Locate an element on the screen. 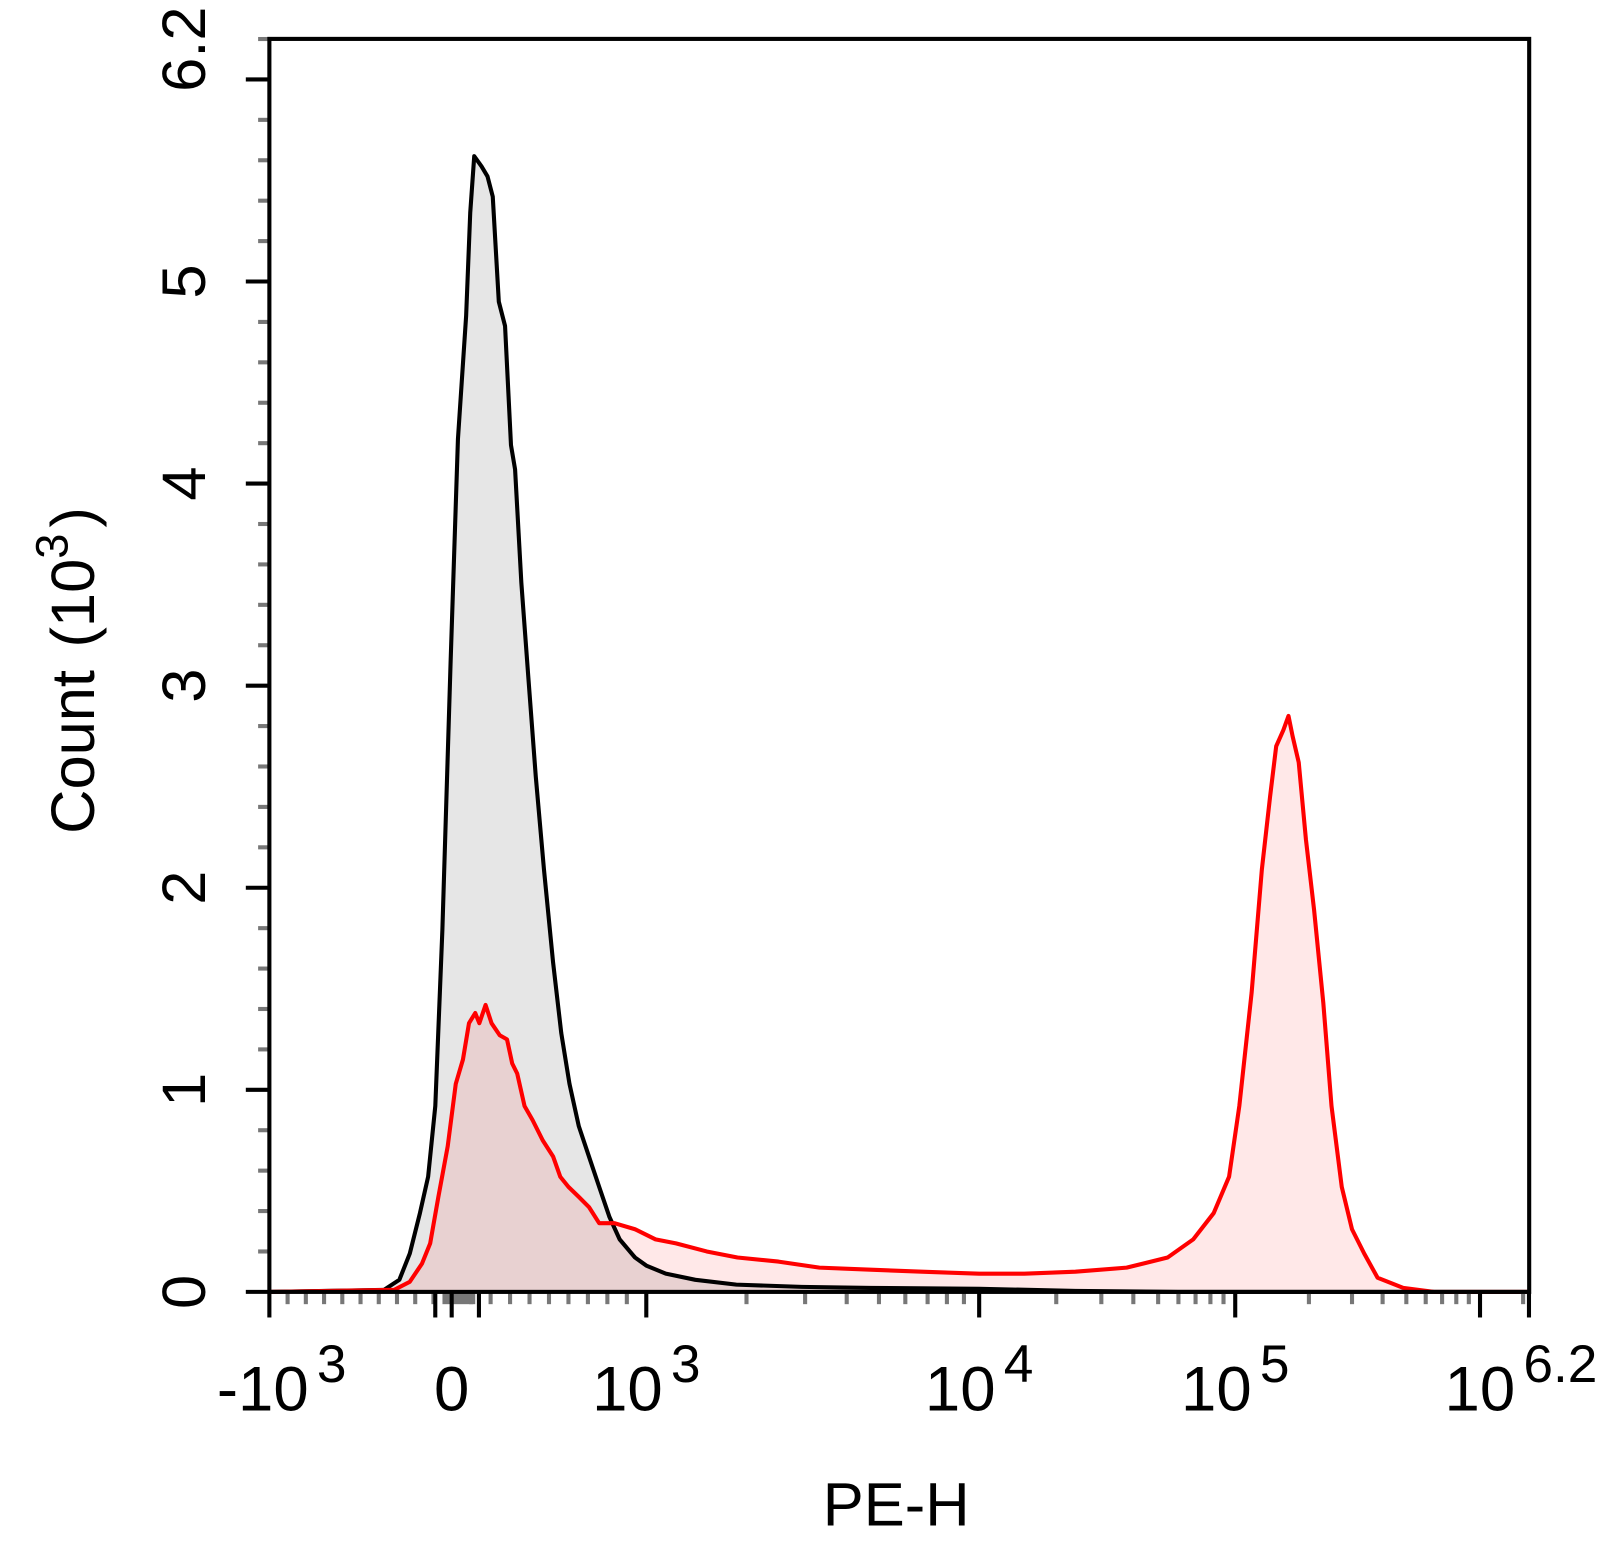 The image size is (1606, 1556). y-axis-title-text: Count is located at coordinates (73, 752).